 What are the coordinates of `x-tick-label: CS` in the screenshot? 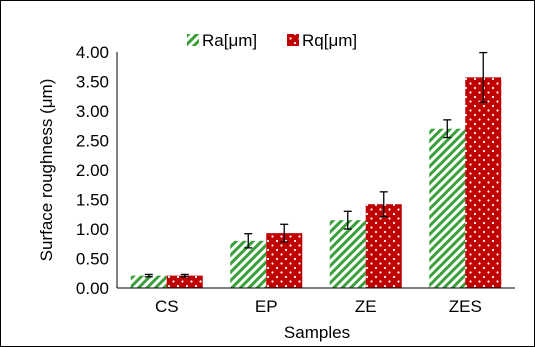 It's located at (167, 306).